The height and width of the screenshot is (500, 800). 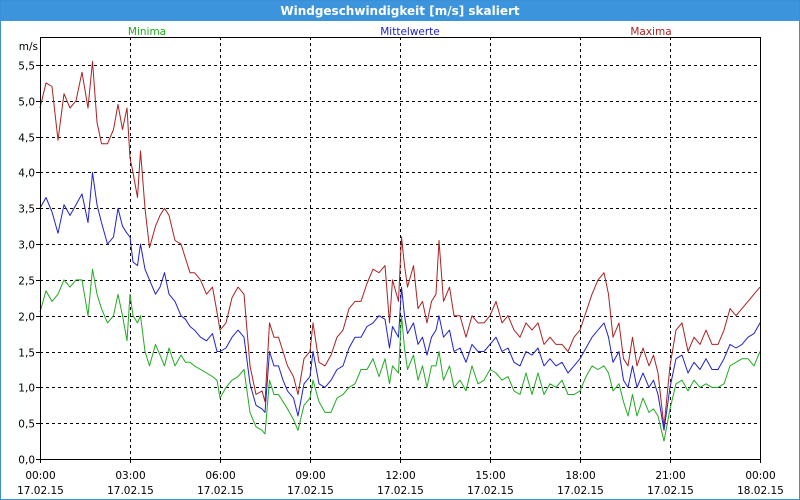 What do you see at coordinates (26, 389) in the screenshot?
I see `y-tick-label: 1,0` at bounding box center [26, 389].